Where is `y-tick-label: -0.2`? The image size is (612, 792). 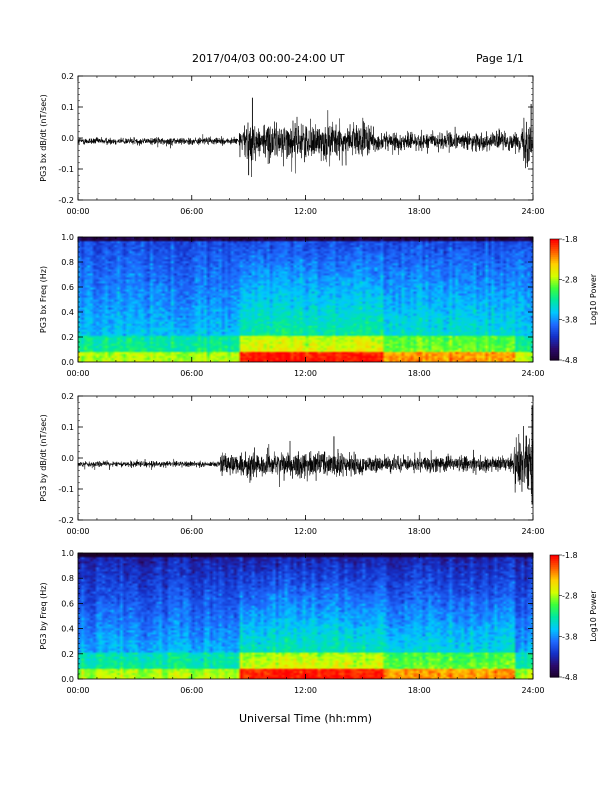
y-tick-label: -0.2 is located at coordinates (66, 200).